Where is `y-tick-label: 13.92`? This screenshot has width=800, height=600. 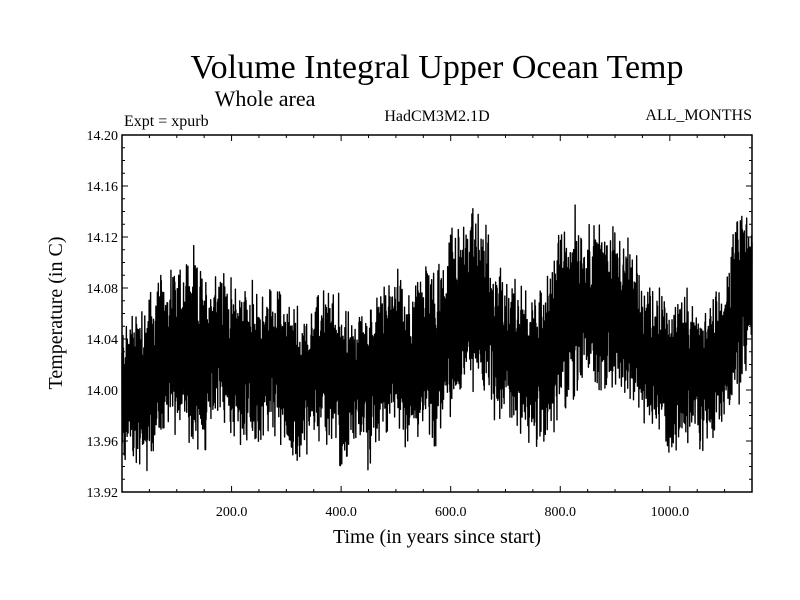 y-tick-label: 13.92 is located at coordinates (103, 493).